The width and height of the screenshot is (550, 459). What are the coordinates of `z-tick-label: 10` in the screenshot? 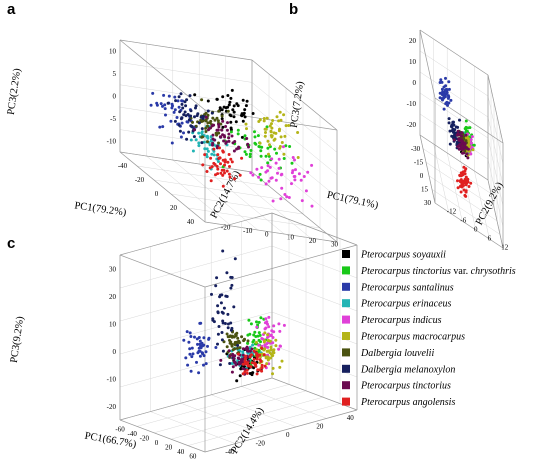 It's located at (413, 62).